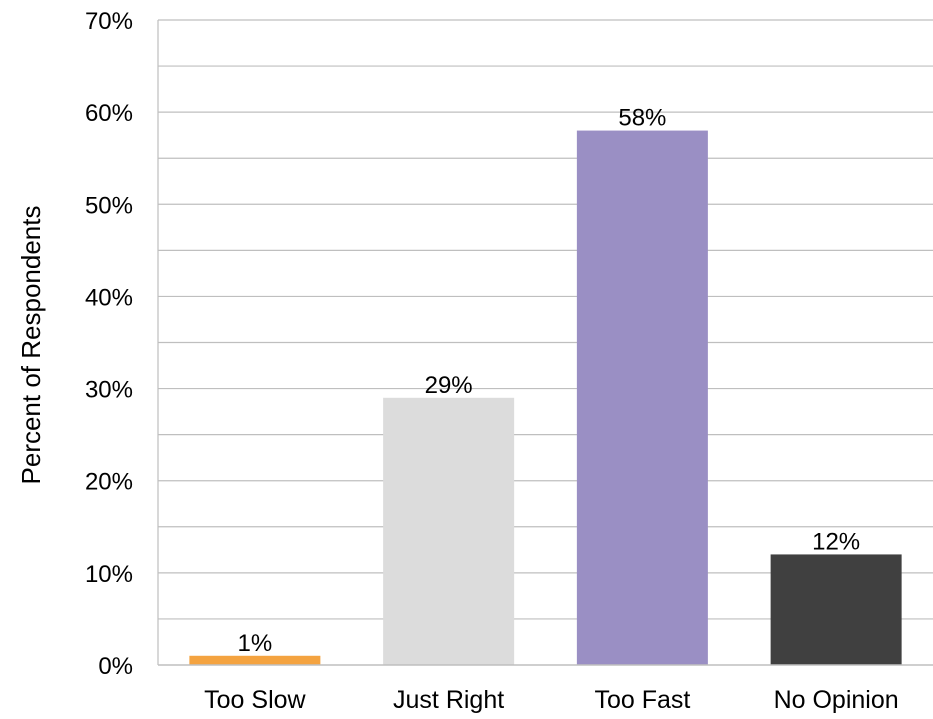 The image size is (933, 719). Describe the element at coordinates (255, 660) in the screenshot. I see `bar-too-slow` at that location.